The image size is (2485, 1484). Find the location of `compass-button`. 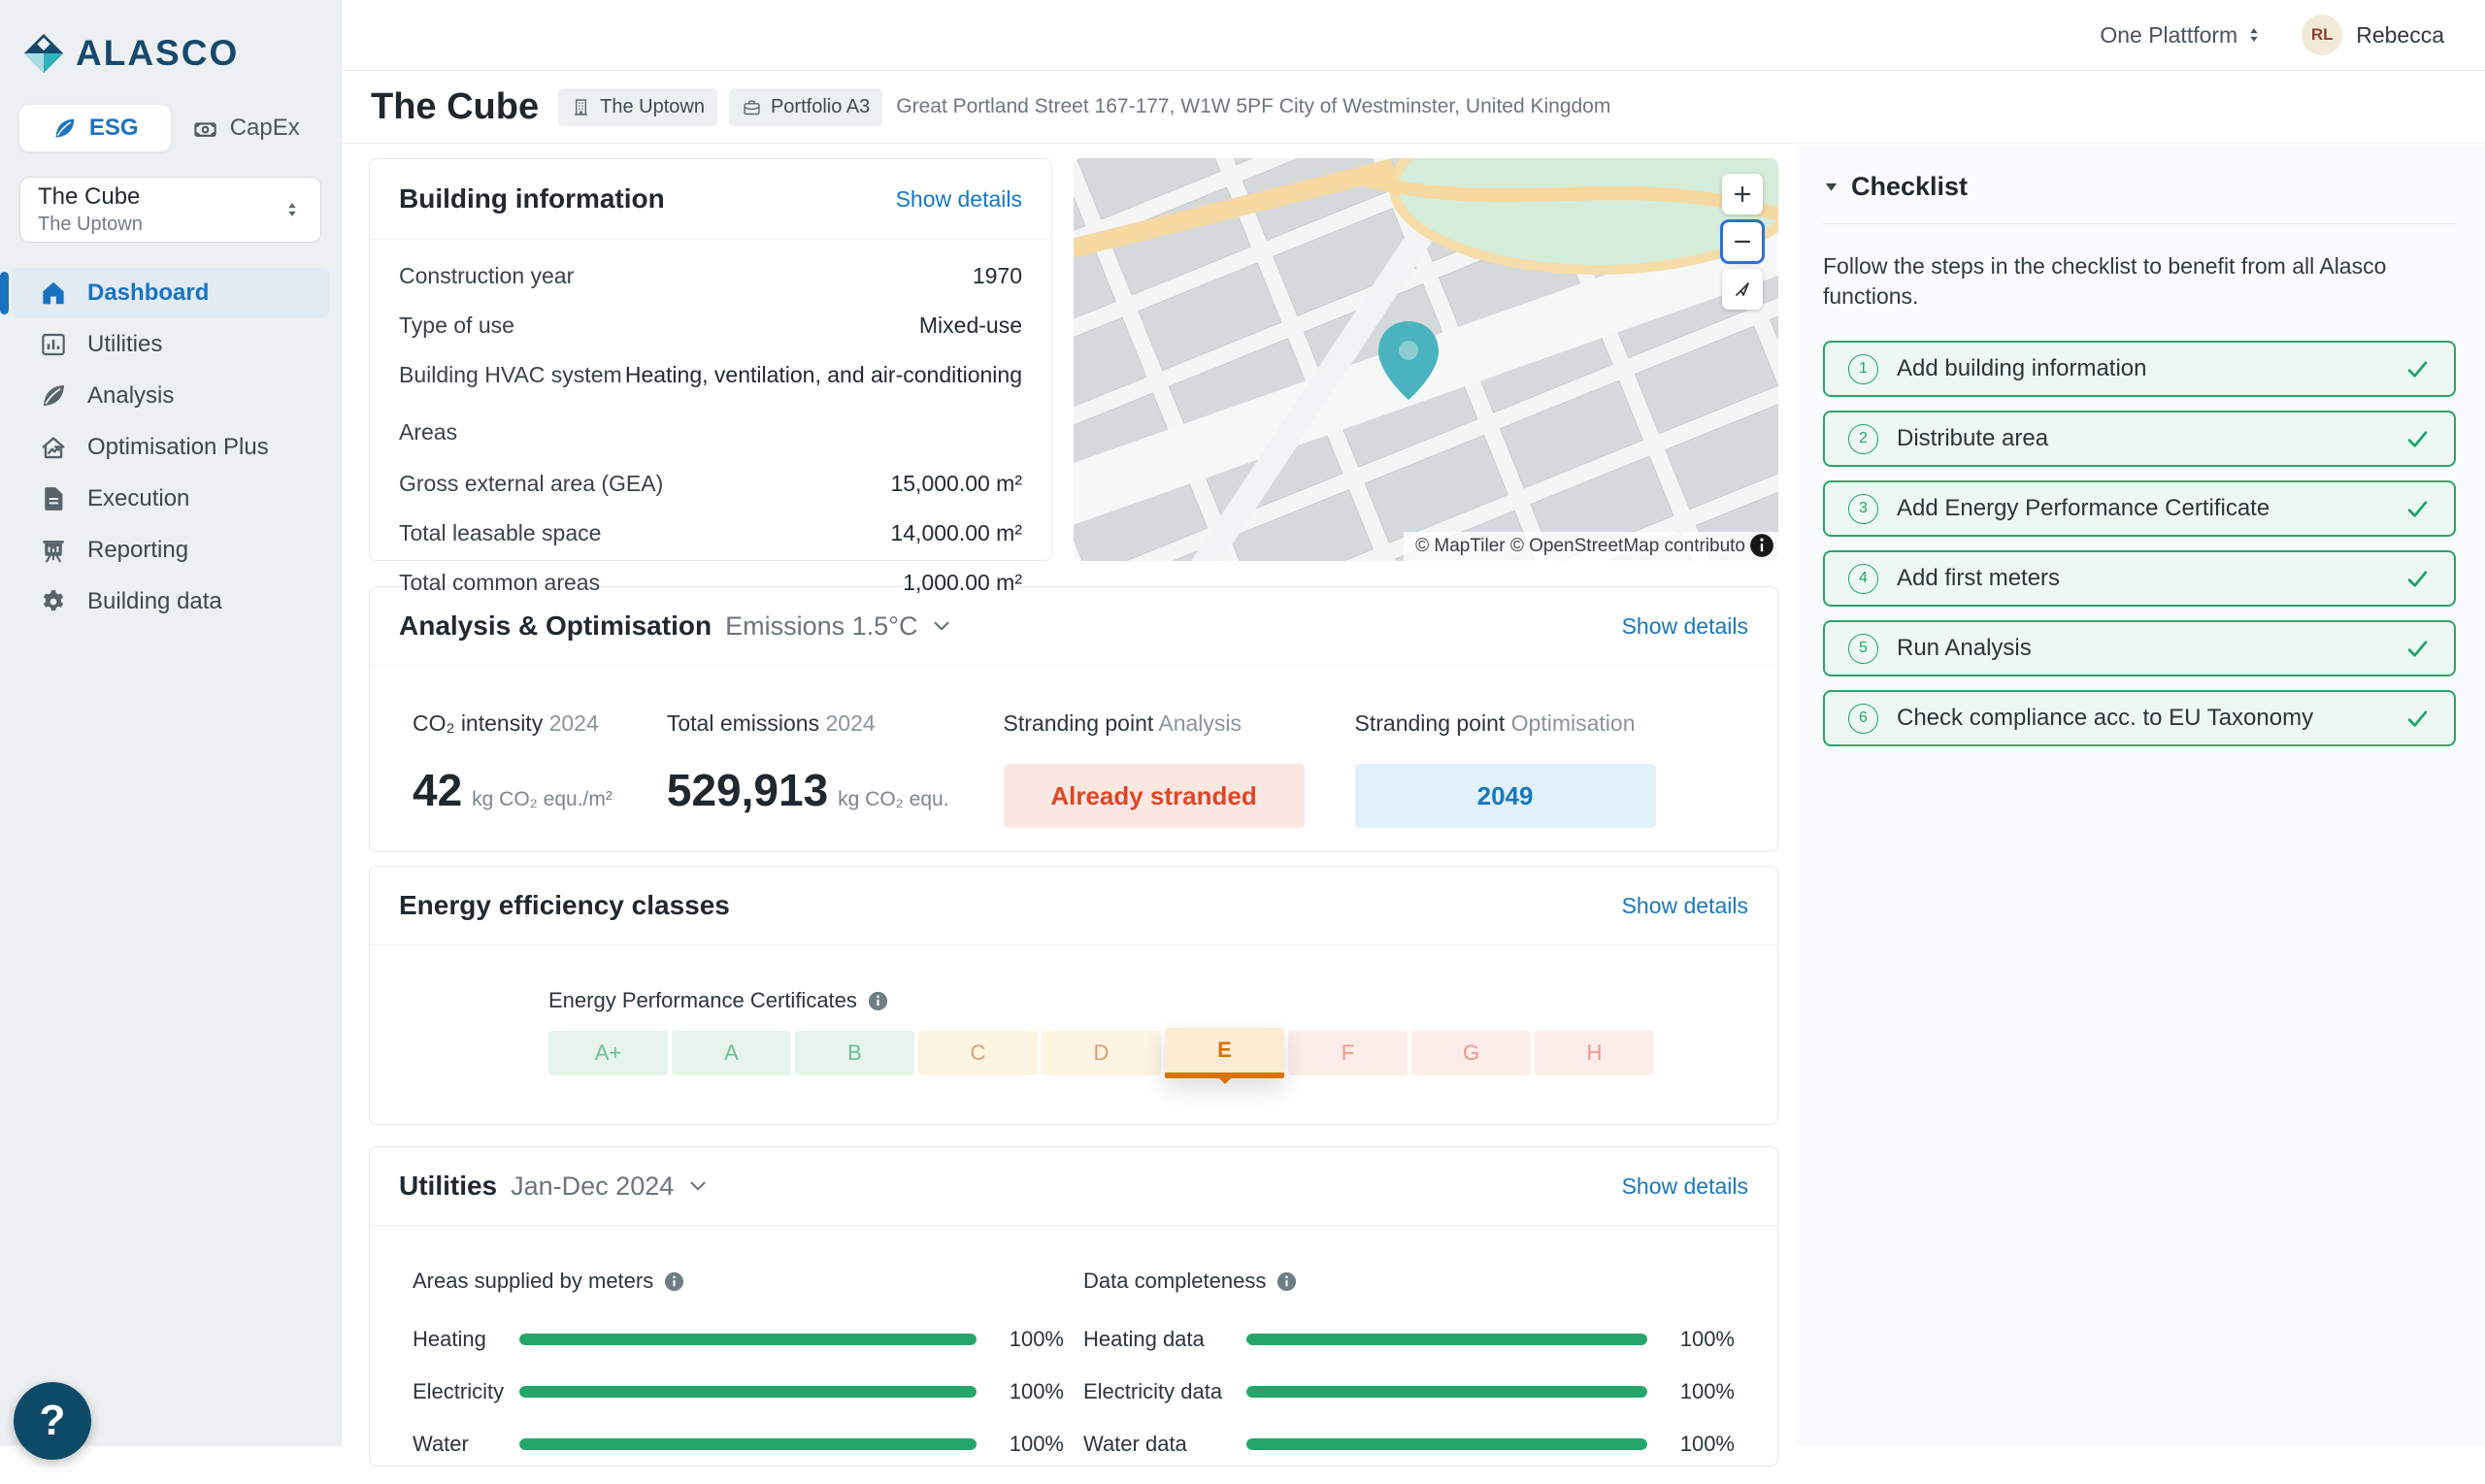

compass-button is located at coordinates (1743, 289).